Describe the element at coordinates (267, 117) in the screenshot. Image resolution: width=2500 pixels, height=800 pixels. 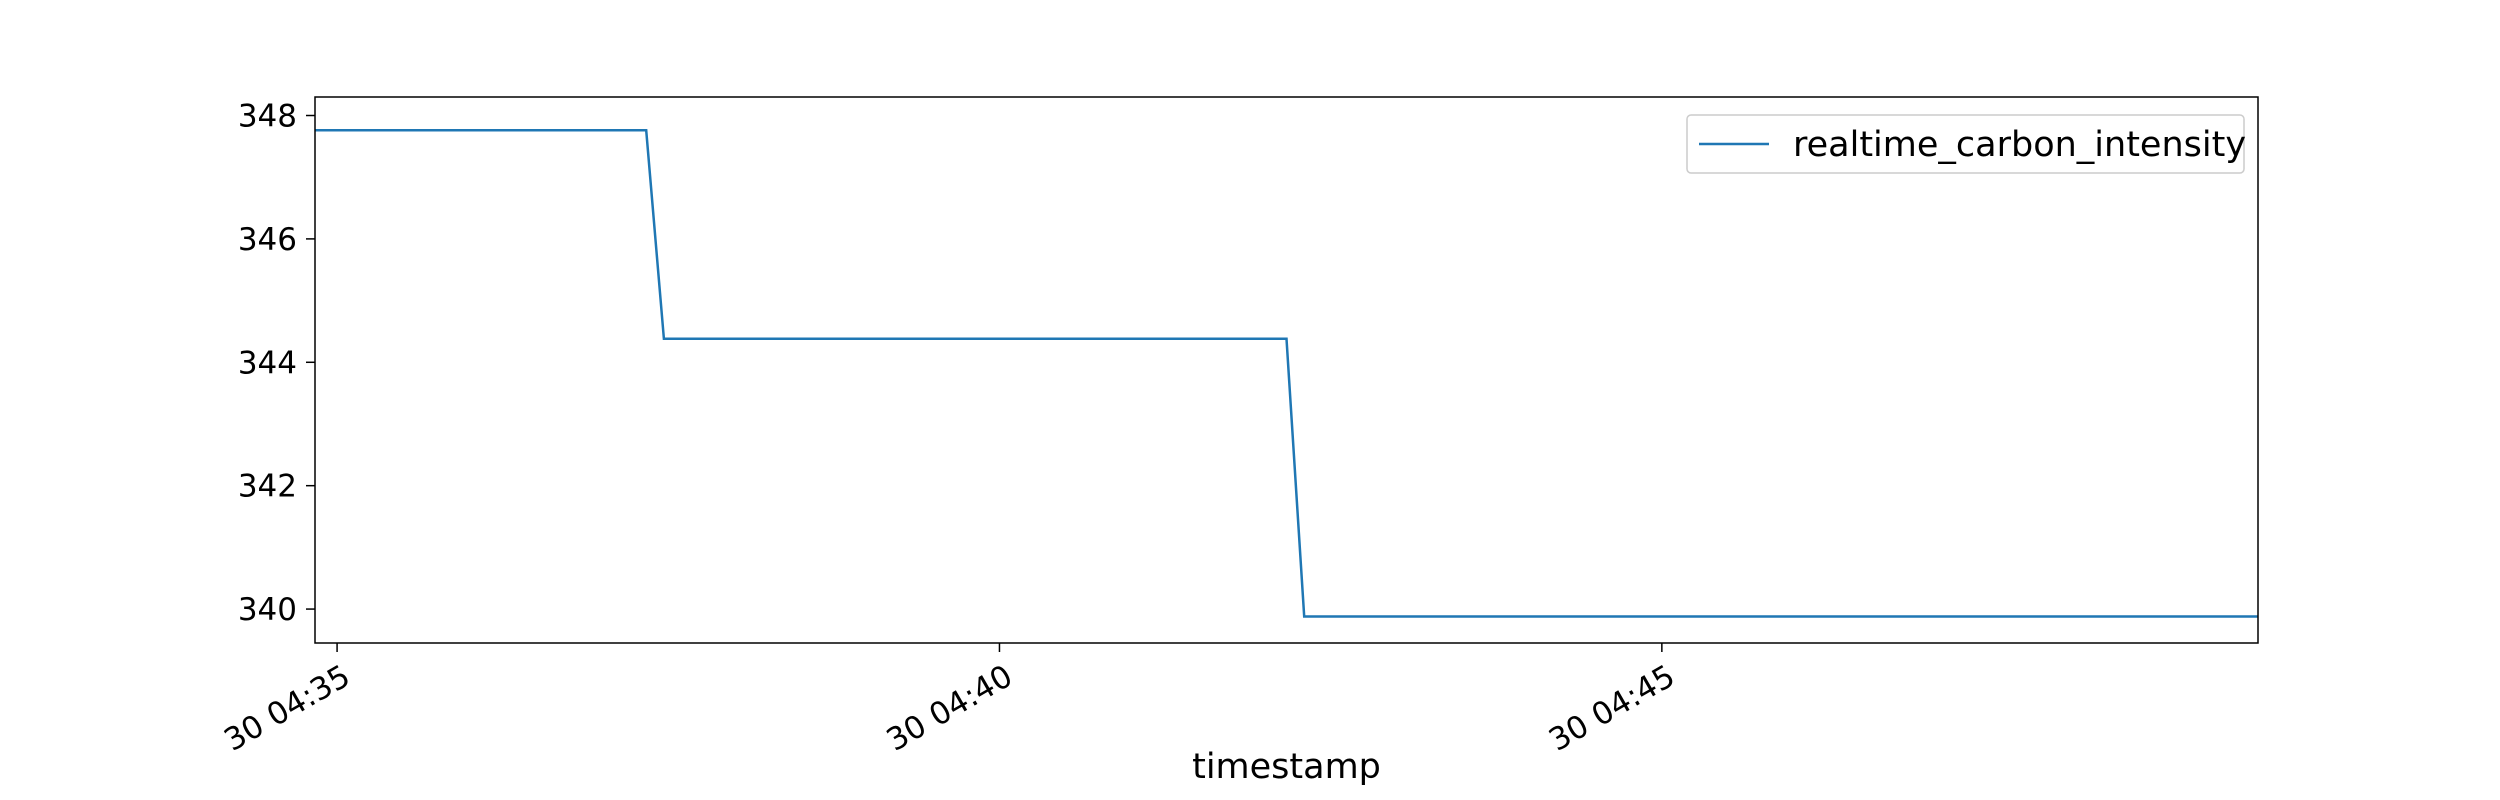
I see `y-tick-label: 348` at that location.